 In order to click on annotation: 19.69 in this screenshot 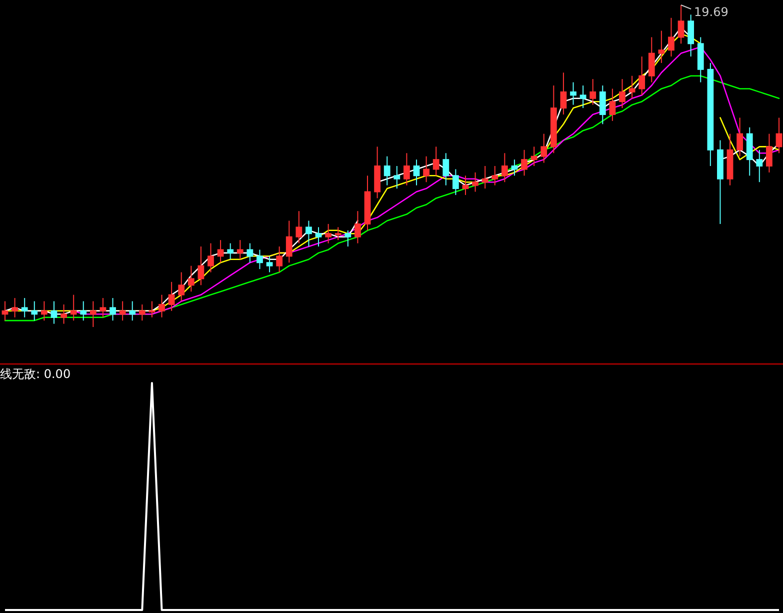, I will do `click(711, 12)`.